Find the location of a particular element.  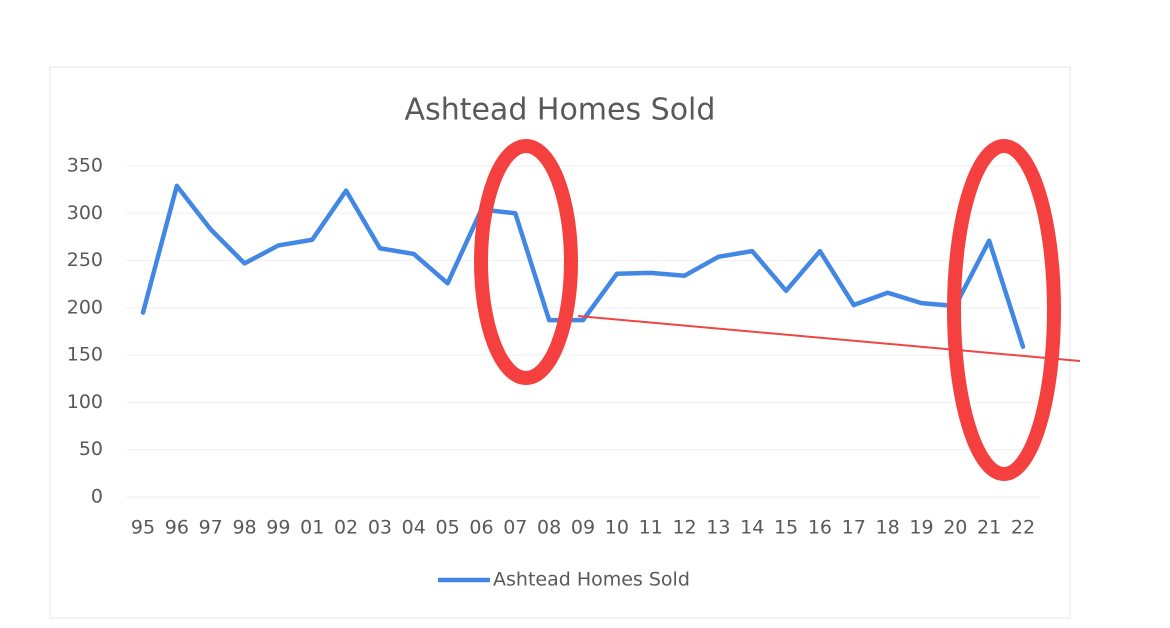

x-tick-label: 01 is located at coordinates (312, 528).